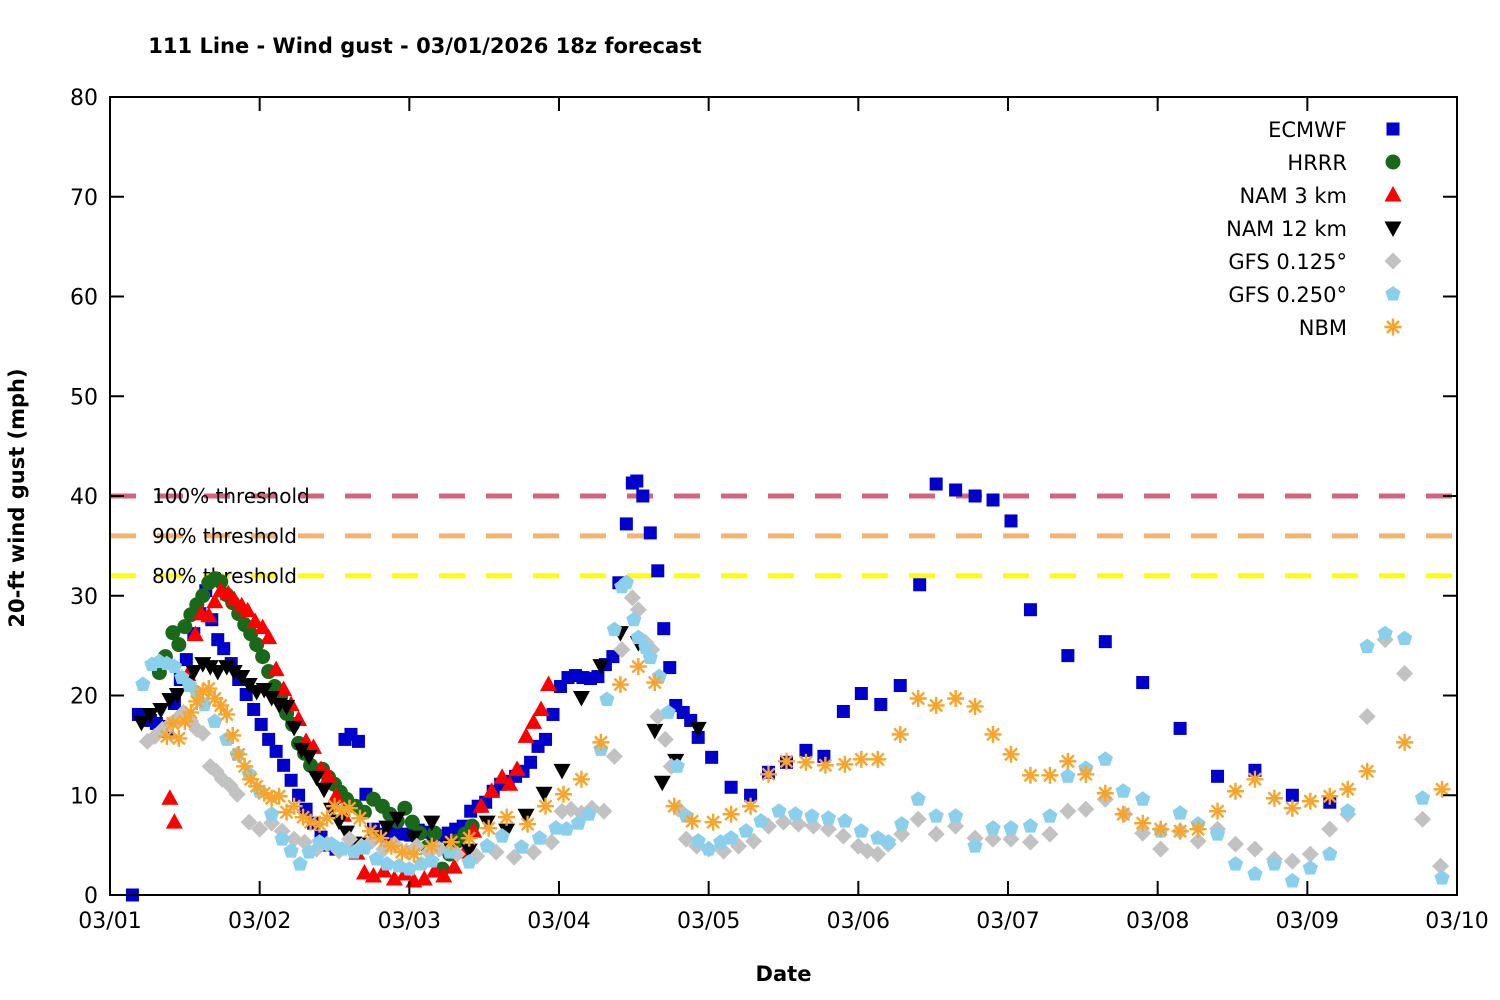 The height and width of the screenshot is (1000, 1500). Describe the element at coordinates (84, 98) in the screenshot. I see `y-tick-label-80: 80` at that location.